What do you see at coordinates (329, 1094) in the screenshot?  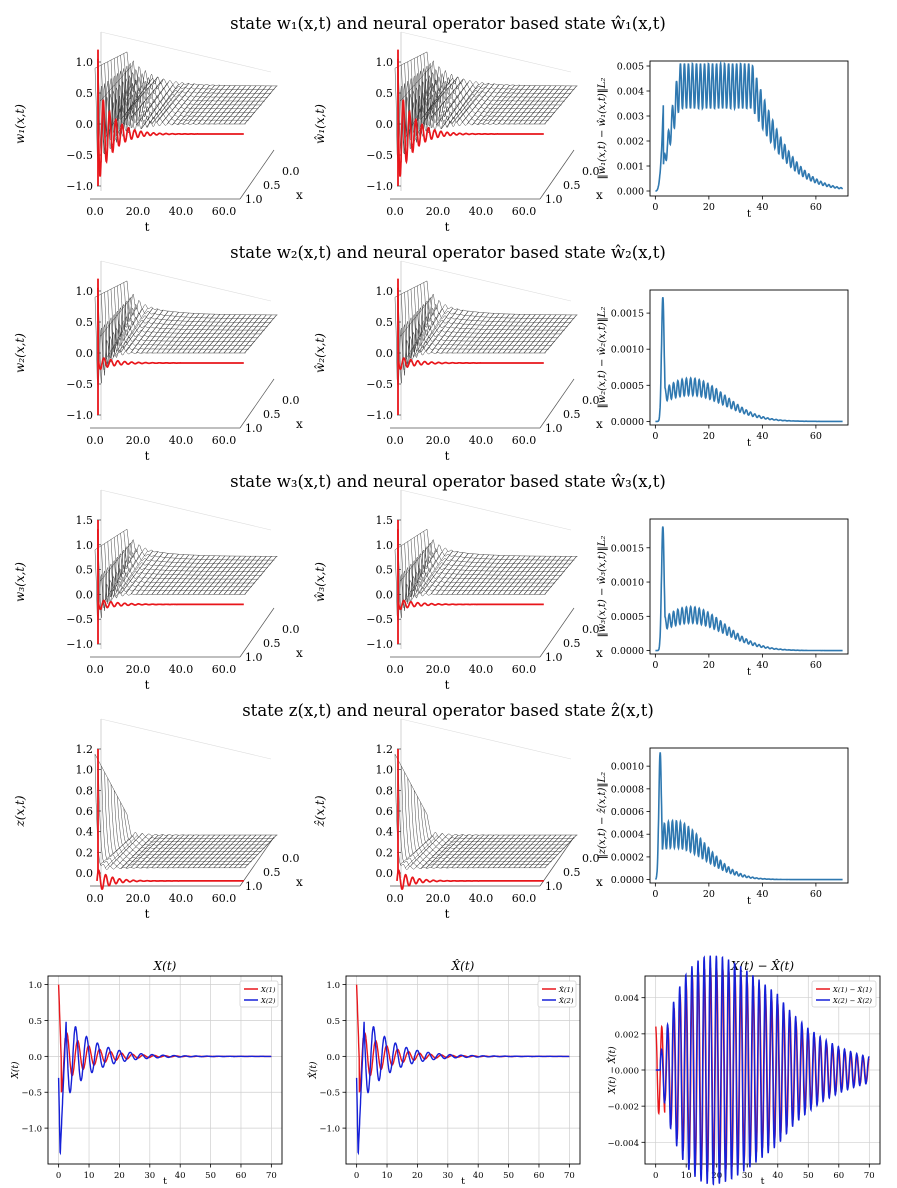 I see `y-tick-label: −0.5` at bounding box center [329, 1094].